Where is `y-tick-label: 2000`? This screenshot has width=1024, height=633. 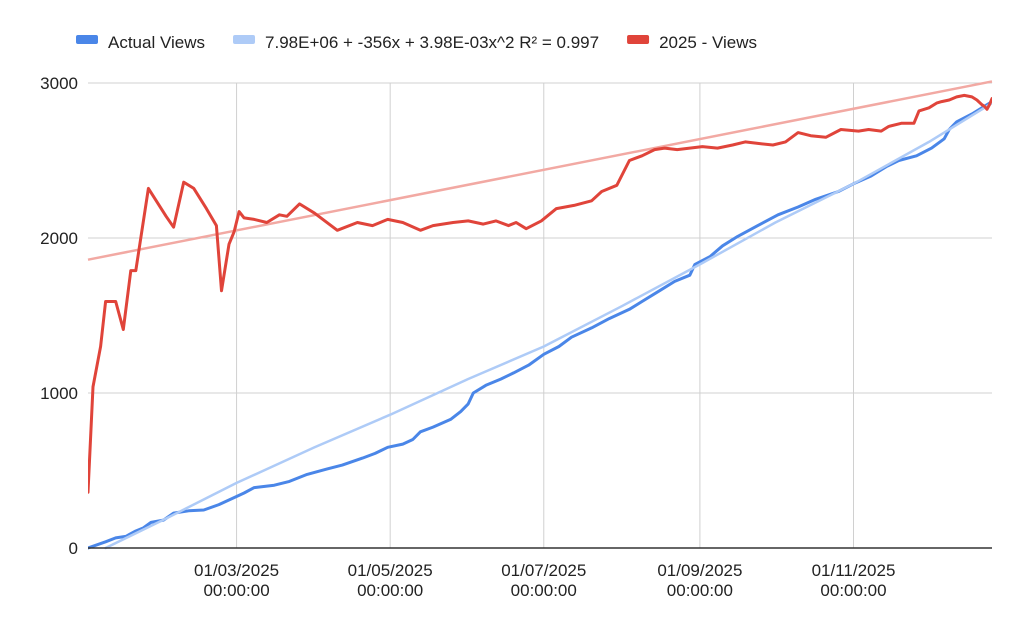 y-tick-label: 2000 is located at coordinates (59, 238).